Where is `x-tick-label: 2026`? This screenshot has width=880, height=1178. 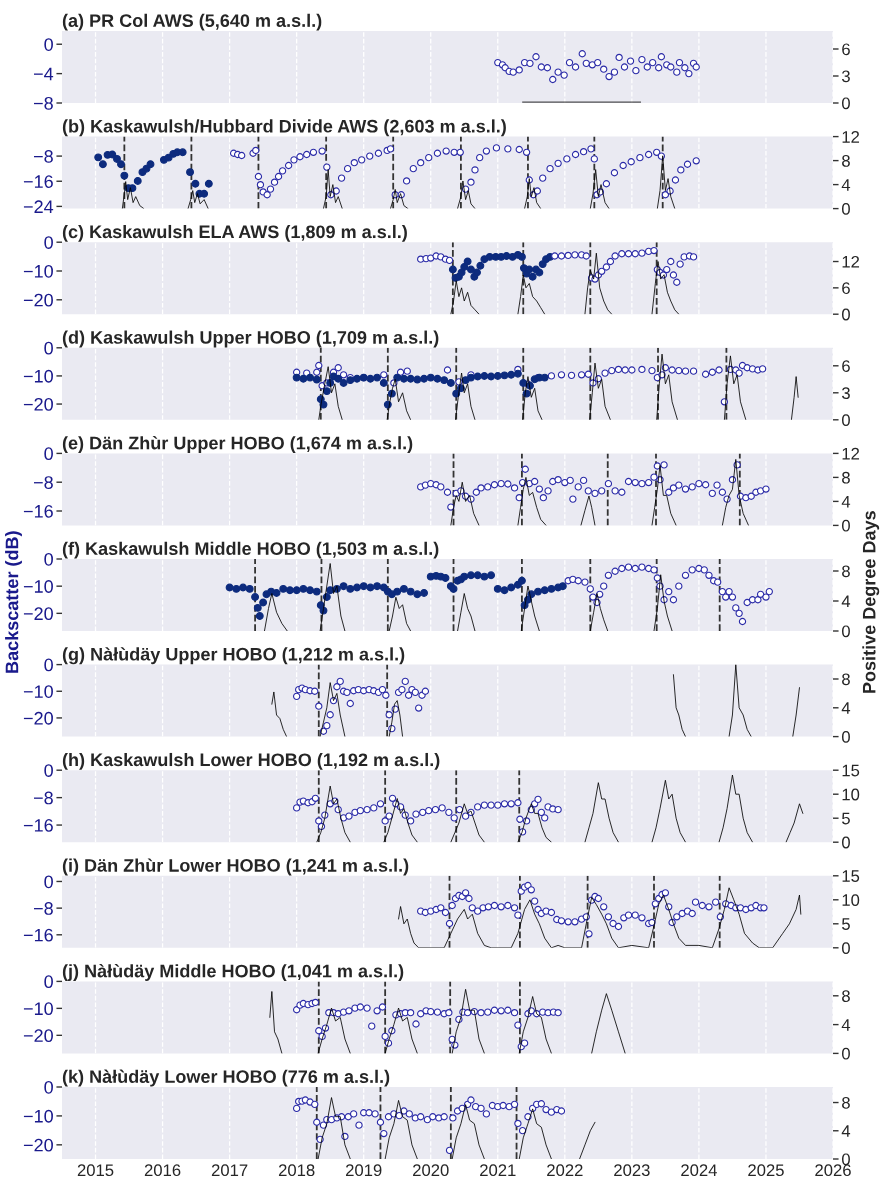
x-tick-label: 2026 is located at coordinates (833, 1170).